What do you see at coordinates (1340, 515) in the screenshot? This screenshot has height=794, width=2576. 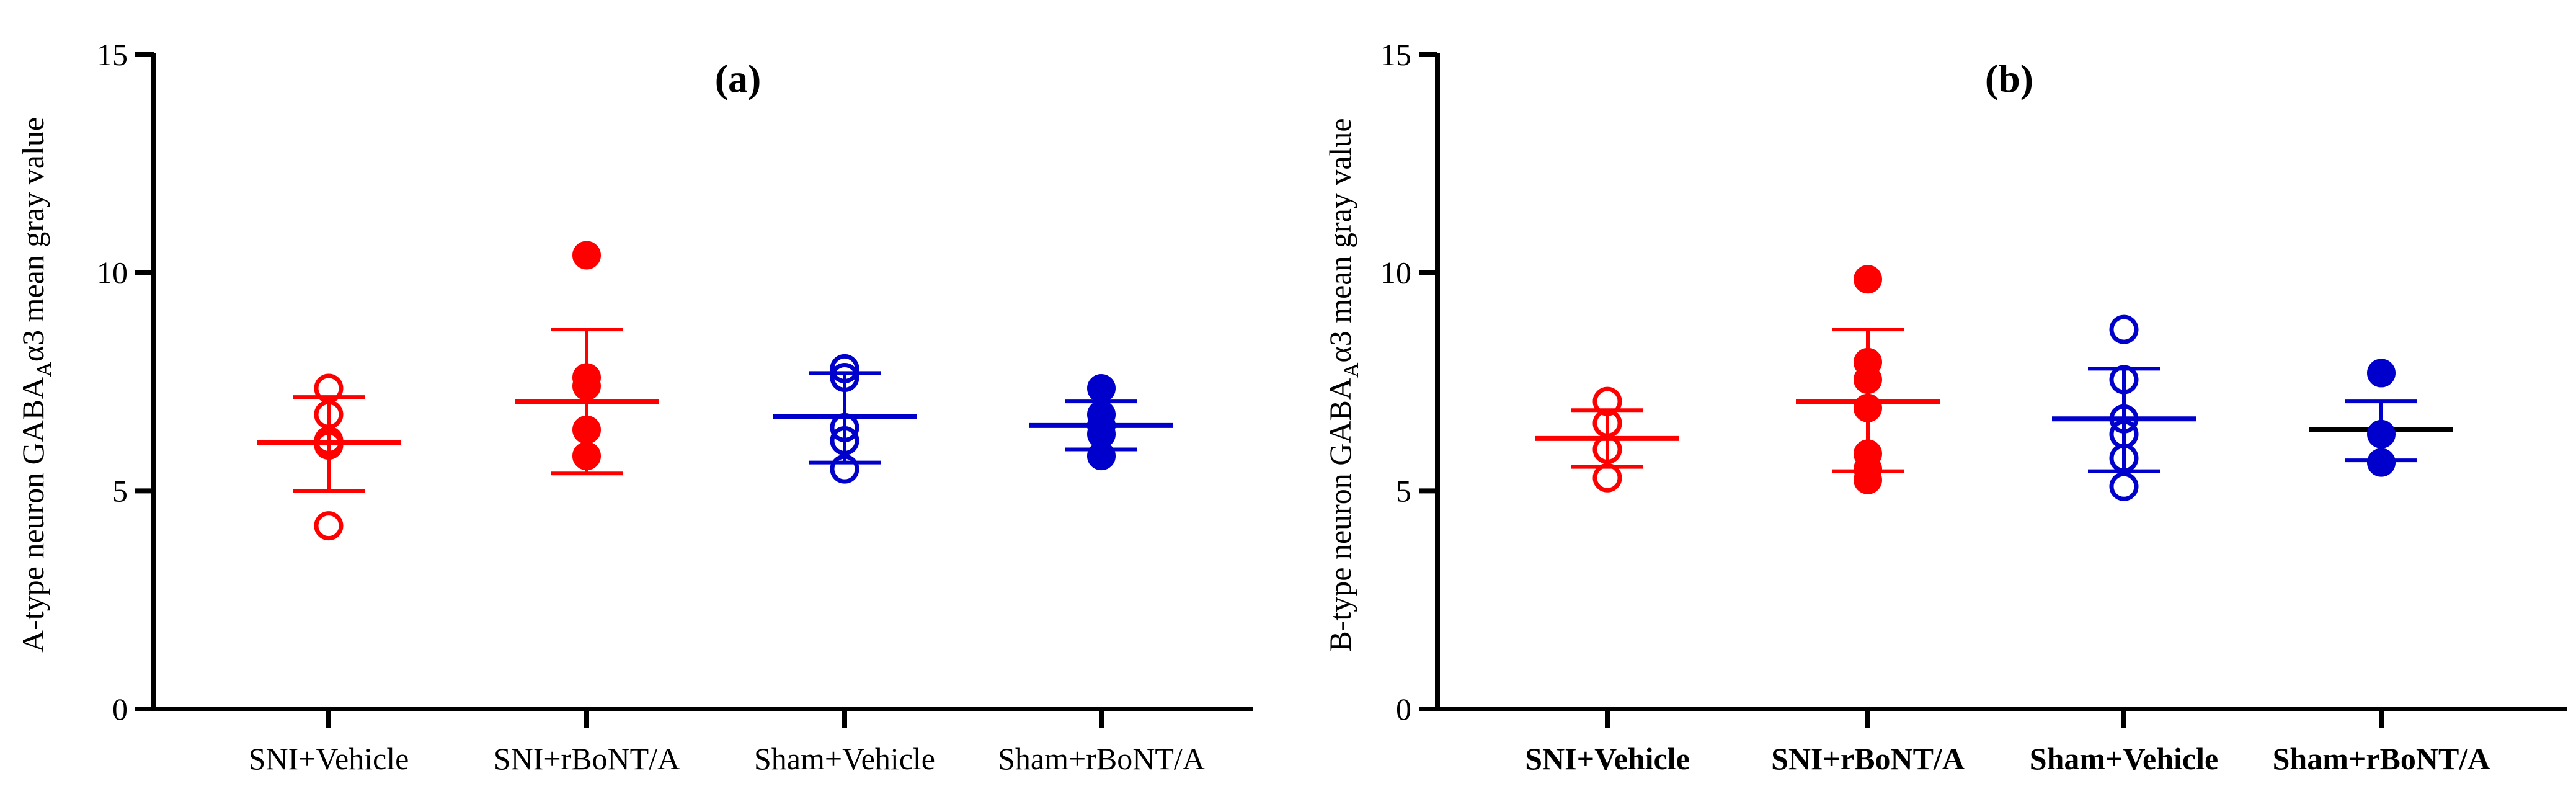 I see `y-axis-title-main: B-type neuron GABA` at bounding box center [1340, 515].